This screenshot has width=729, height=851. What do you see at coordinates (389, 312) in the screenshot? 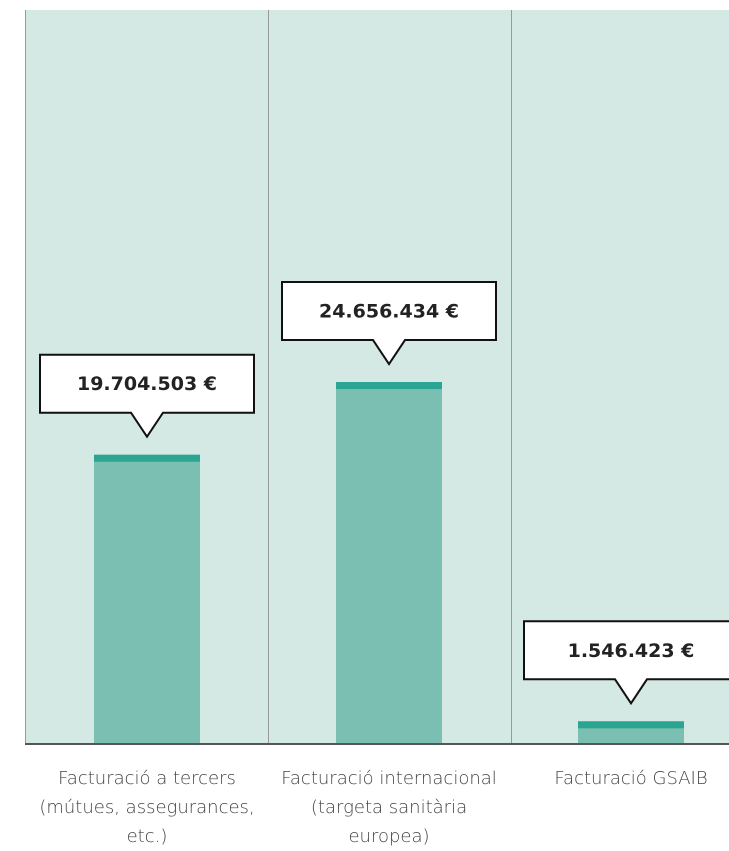
I see `value-label: 24.656.434 €` at bounding box center [389, 312].